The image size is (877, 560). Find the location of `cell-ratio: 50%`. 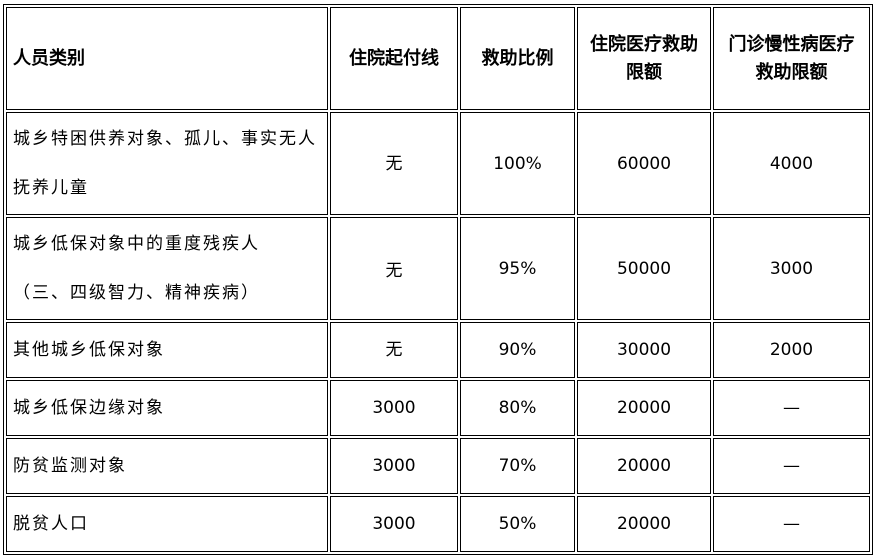

cell-ratio: 50% is located at coordinates (517, 524).